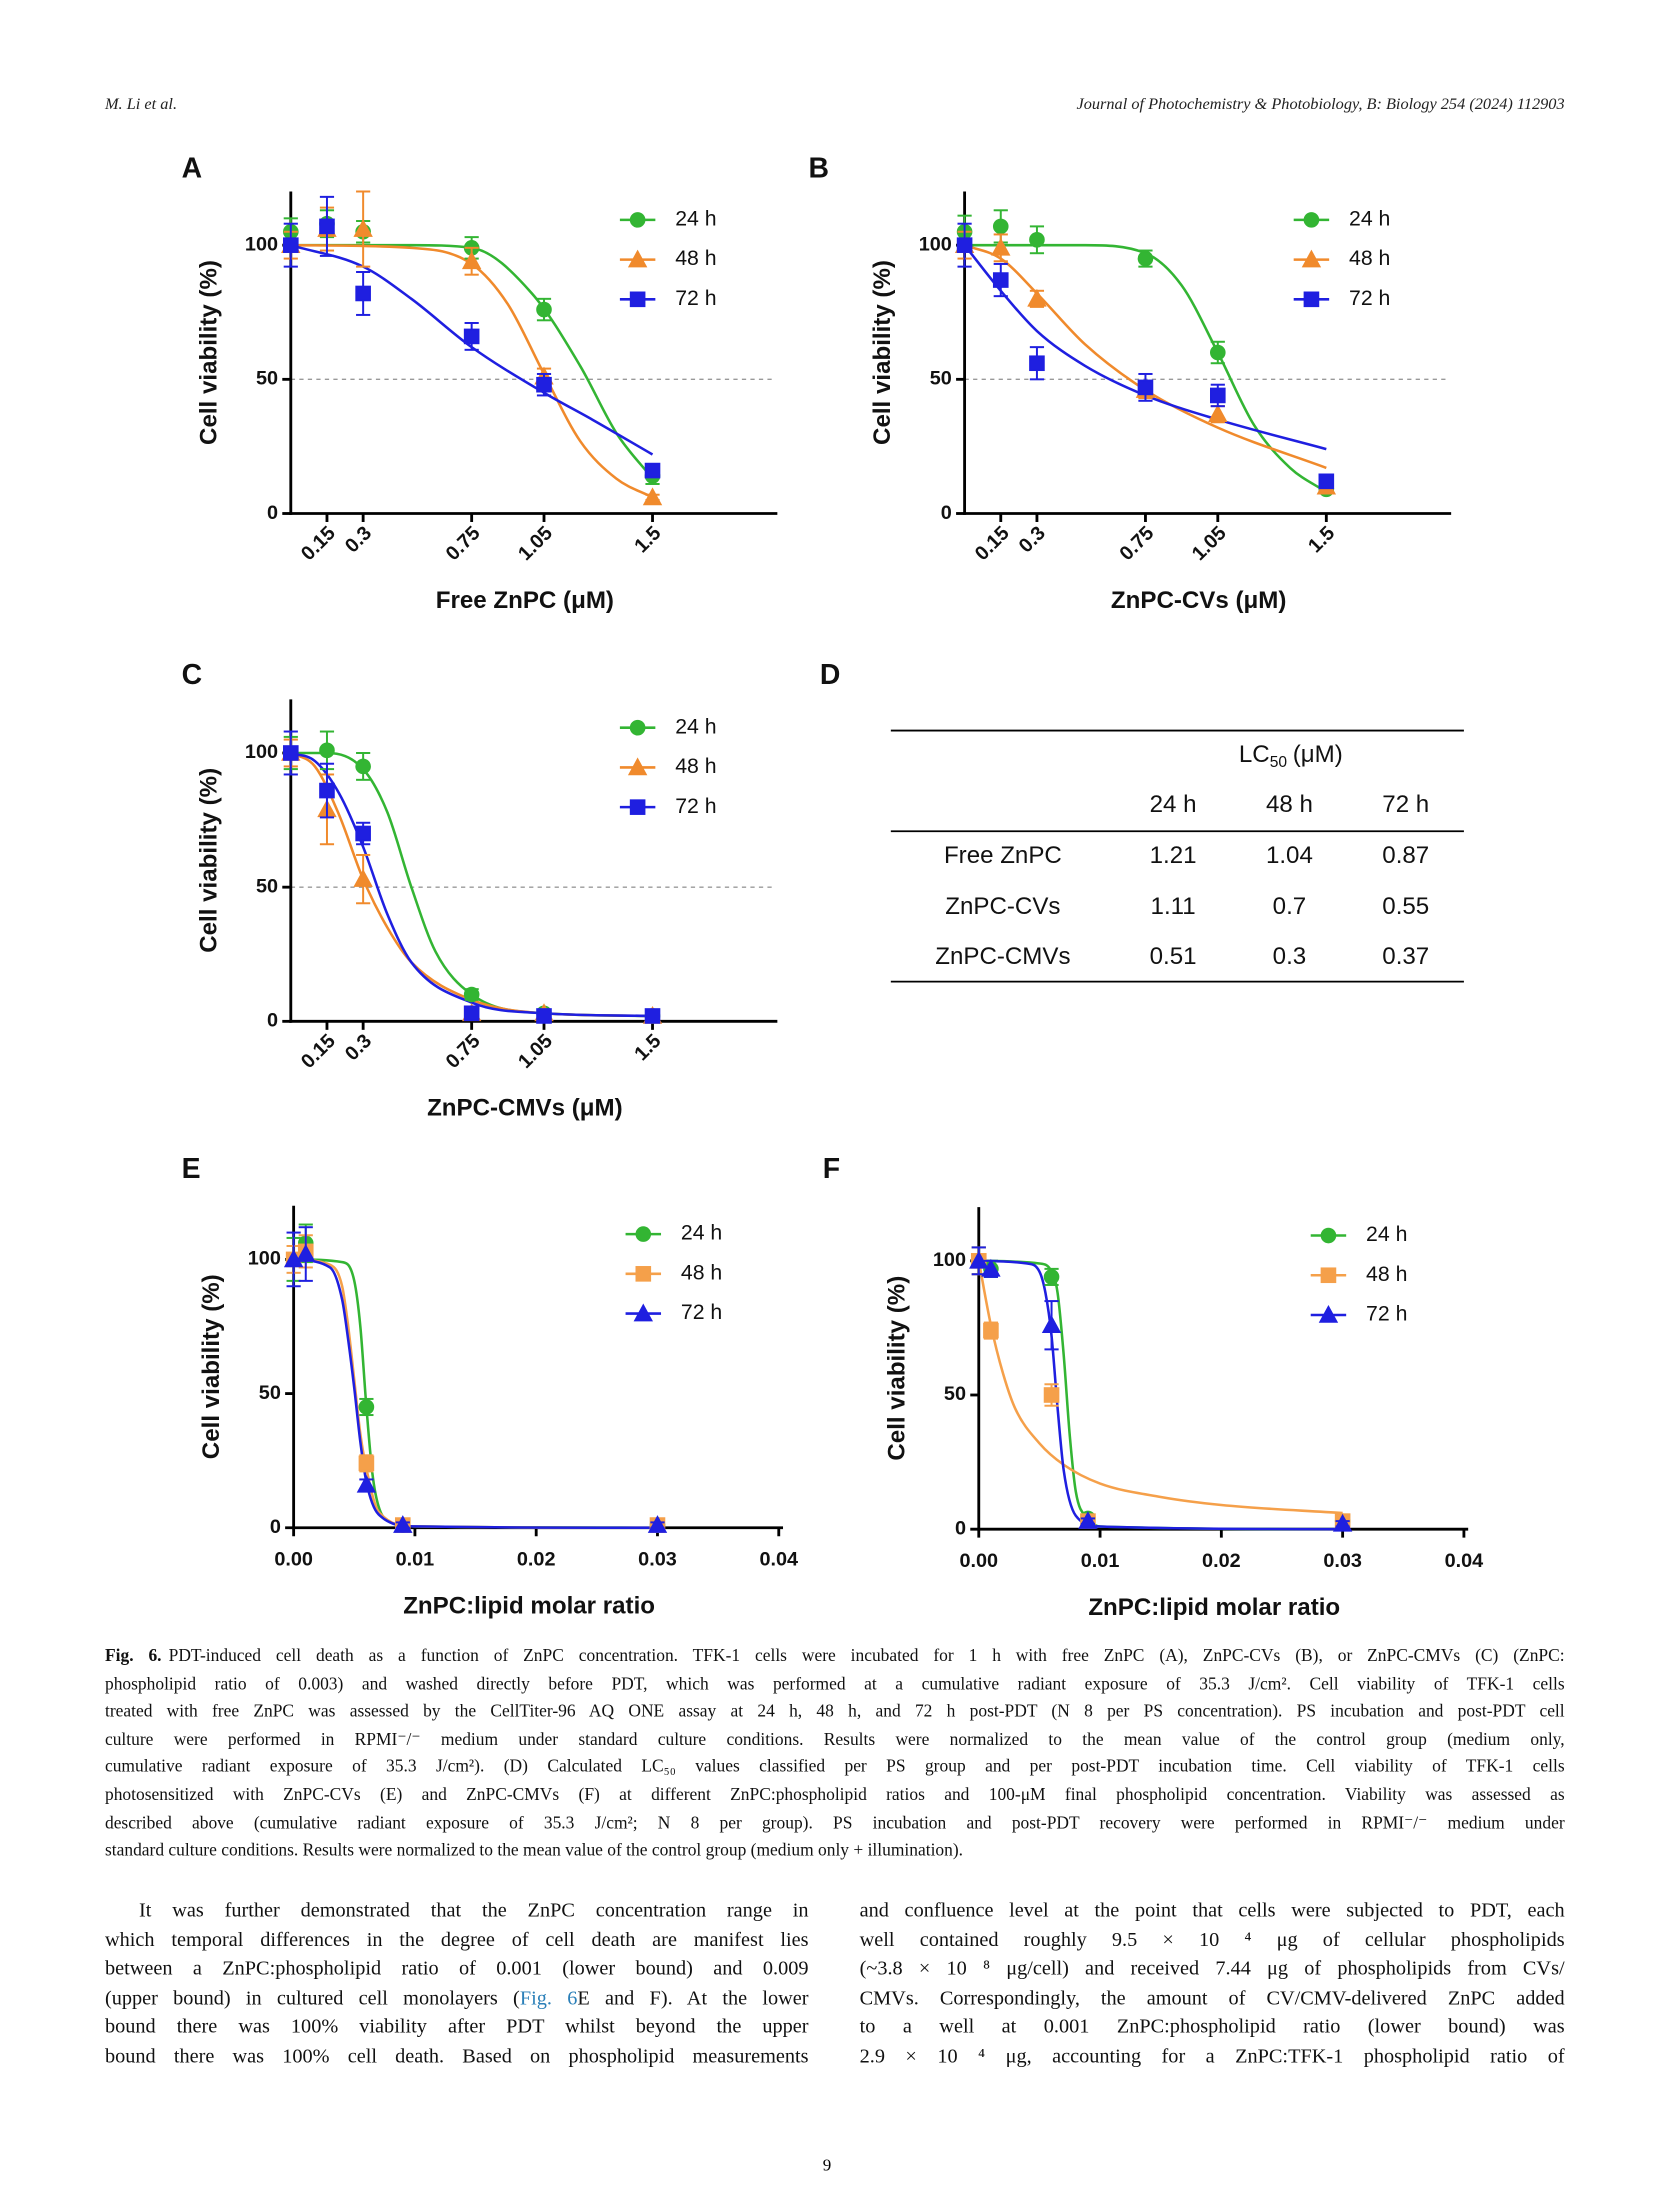  I want to click on cell: 0.7, so click(1290, 906).